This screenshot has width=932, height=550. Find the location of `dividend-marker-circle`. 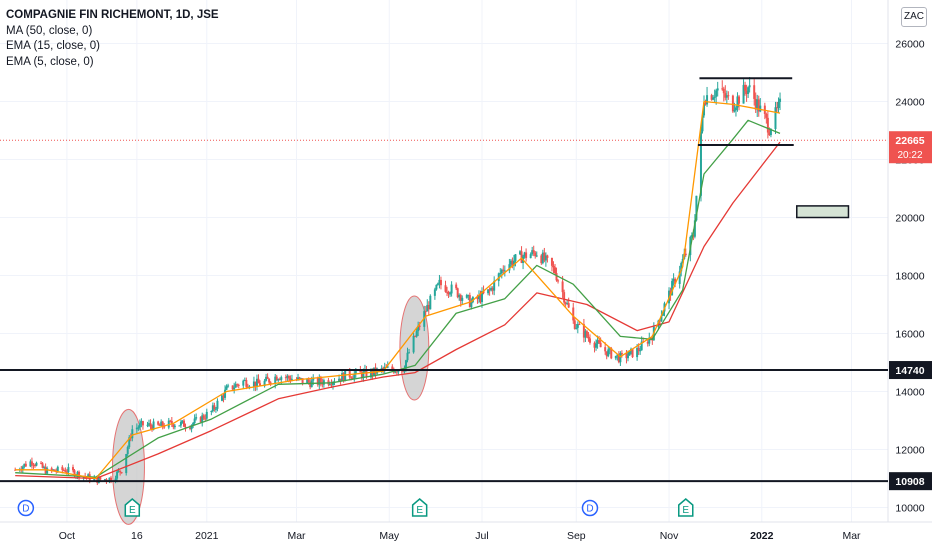

dividend-marker-circle is located at coordinates (590, 508).